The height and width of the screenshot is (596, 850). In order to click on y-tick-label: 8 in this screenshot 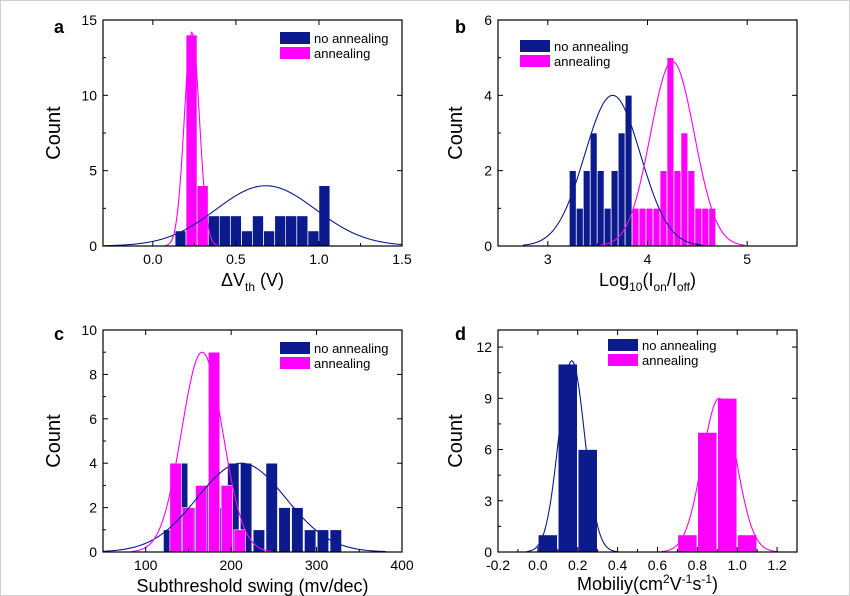, I will do `click(93, 374)`.